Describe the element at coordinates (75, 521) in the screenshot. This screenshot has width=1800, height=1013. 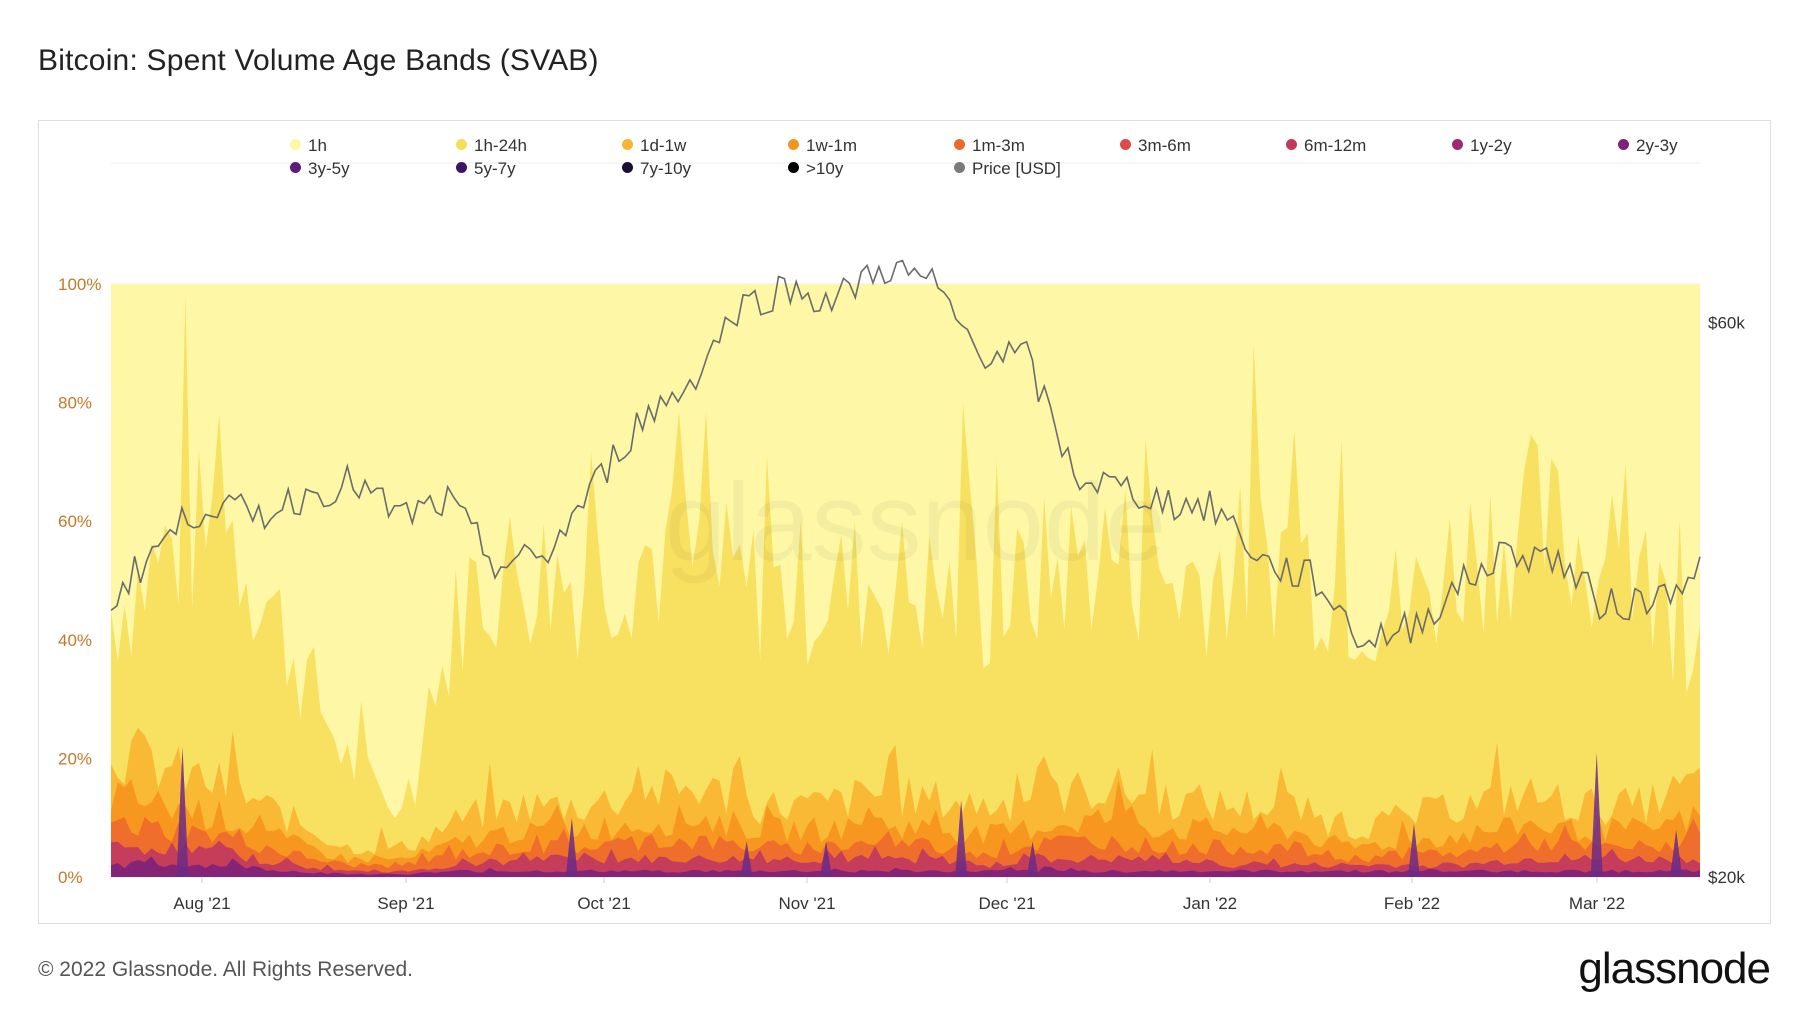
I see `y-tick-label: 60%` at that location.